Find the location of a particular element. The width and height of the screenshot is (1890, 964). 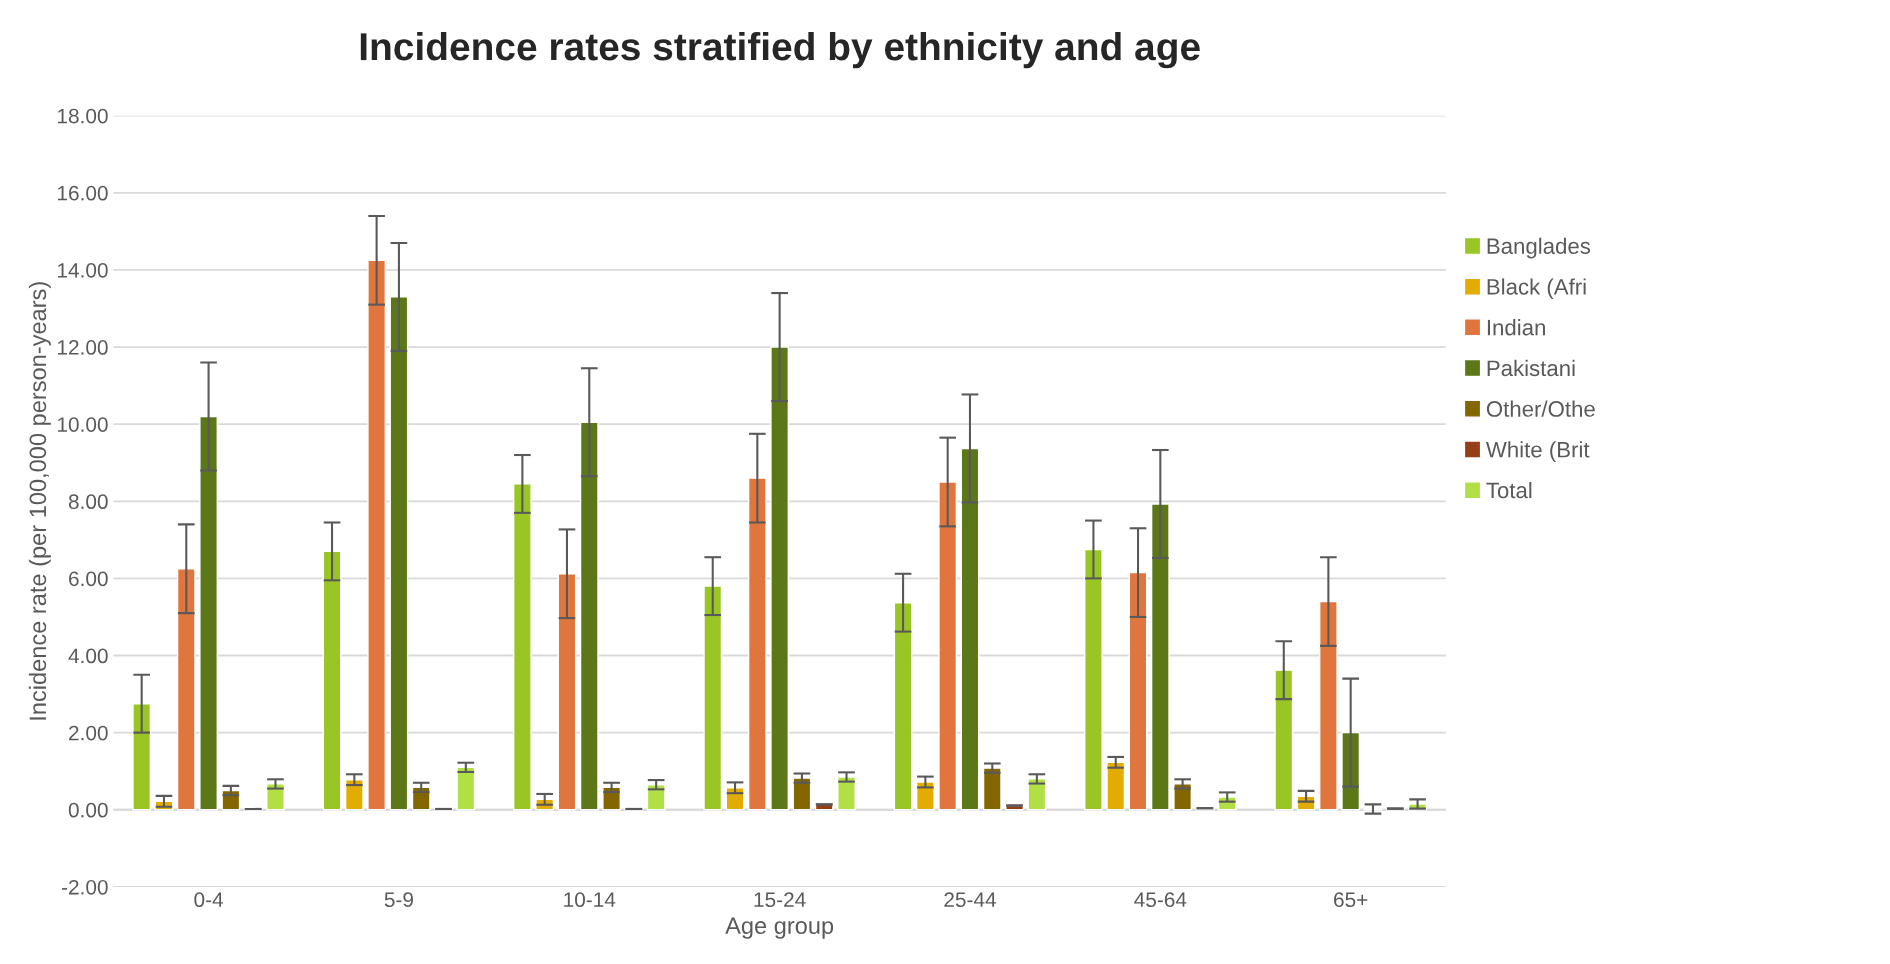

legend-label: Indian is located at coordinates (1516, 327).